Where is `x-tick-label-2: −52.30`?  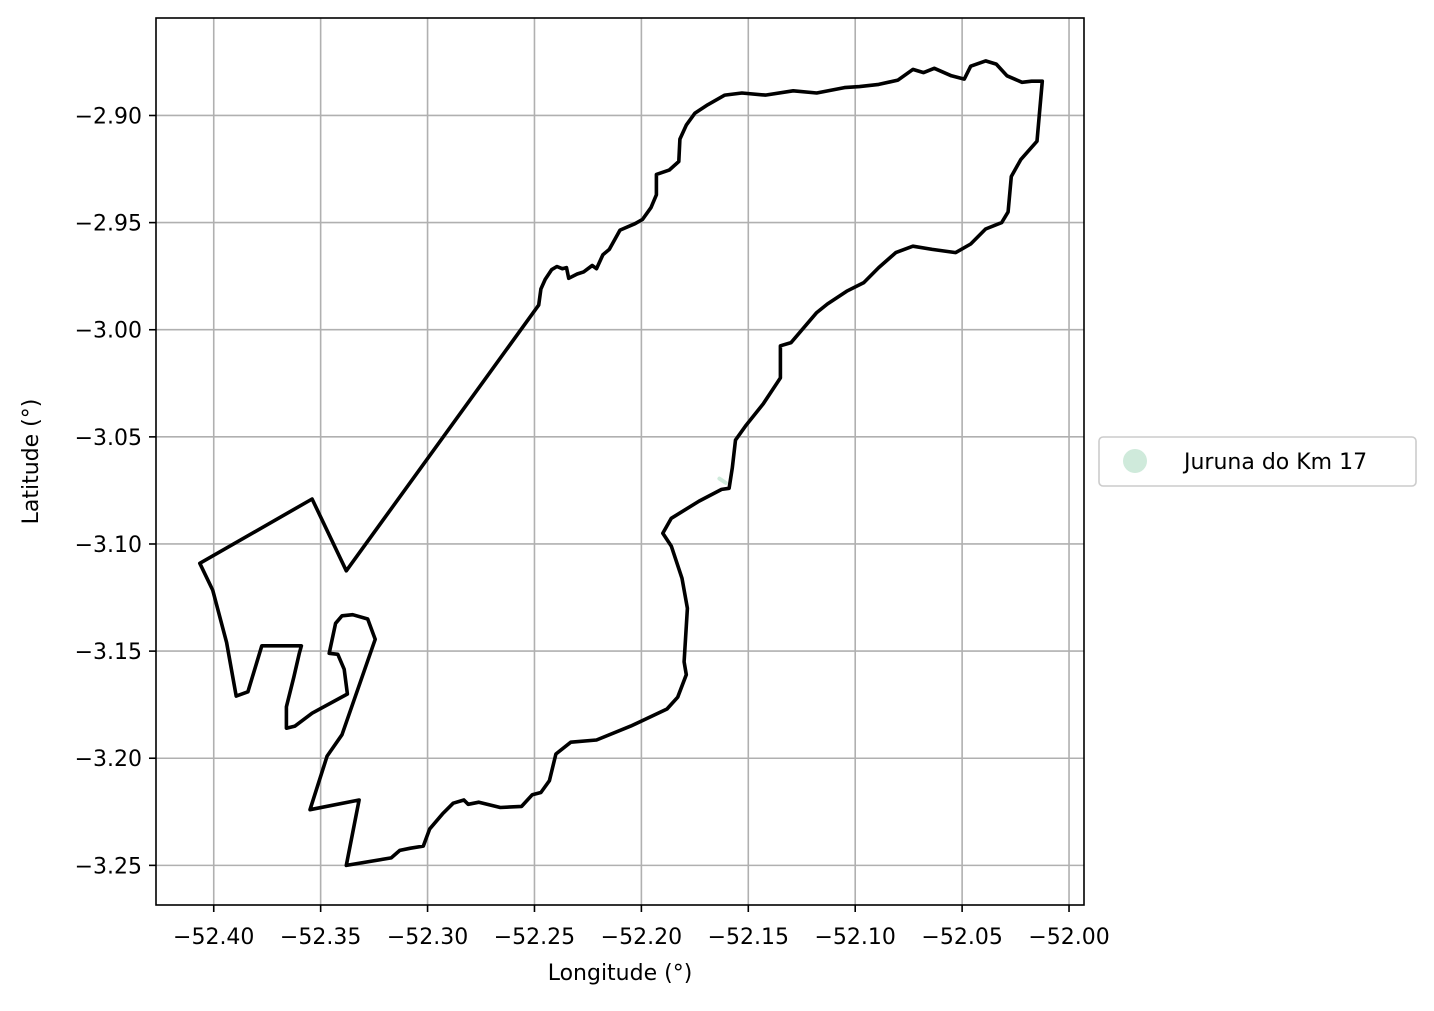 x-tick-label-2: −52.30 is located at coordinates (427, 937).